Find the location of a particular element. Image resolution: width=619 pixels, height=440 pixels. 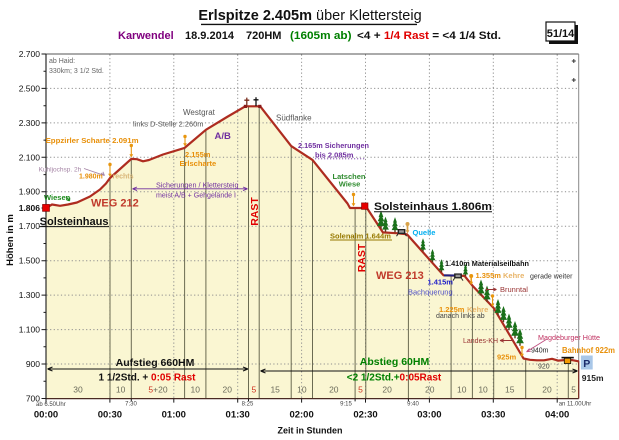

svg-text: 30 is located at coordinates (78, 389).